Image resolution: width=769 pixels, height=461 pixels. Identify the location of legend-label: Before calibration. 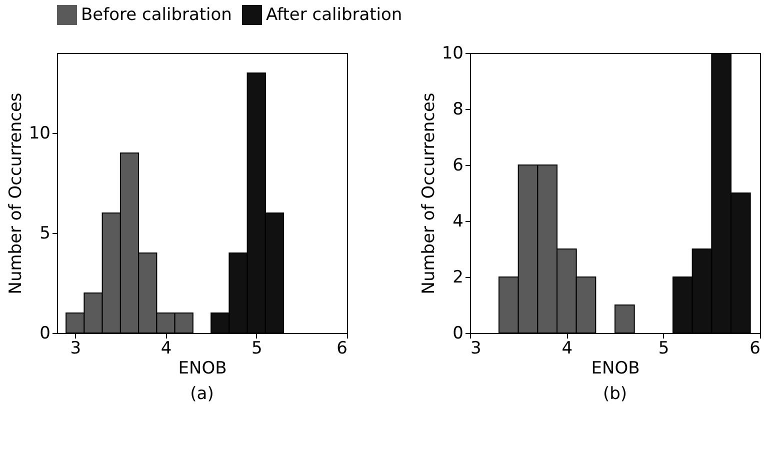
(156, 15).